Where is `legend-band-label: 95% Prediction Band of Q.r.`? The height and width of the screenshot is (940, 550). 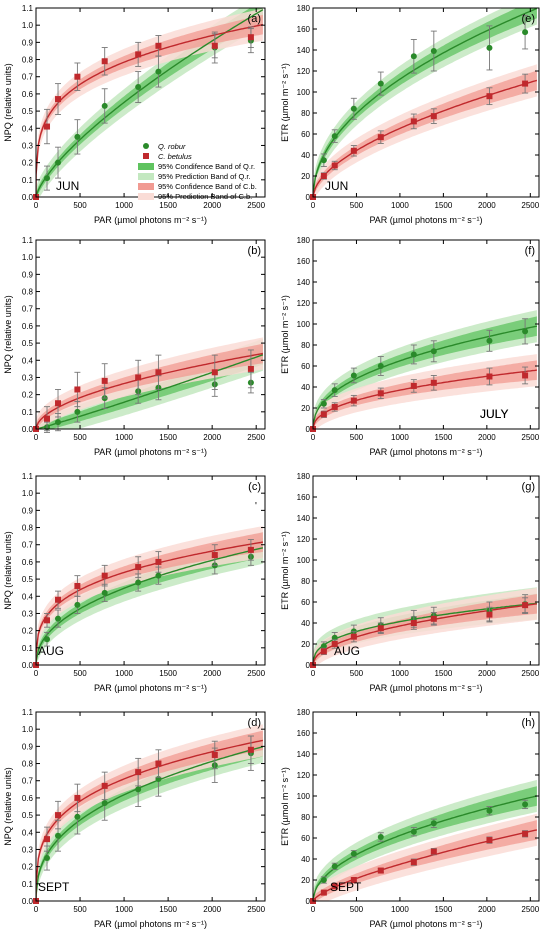
legend-band-label: 95% Prediction Band of Q.r. is located at coordinates (204, 176).